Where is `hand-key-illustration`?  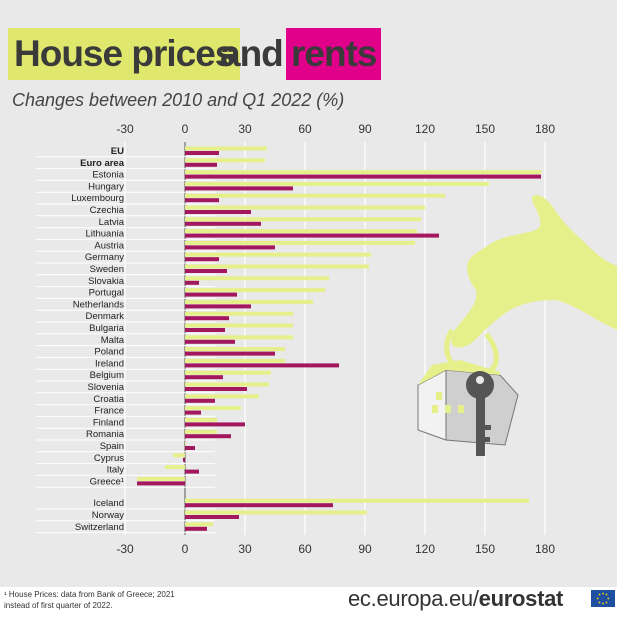
hand-key-illustration is located at coordinates (517, 325).